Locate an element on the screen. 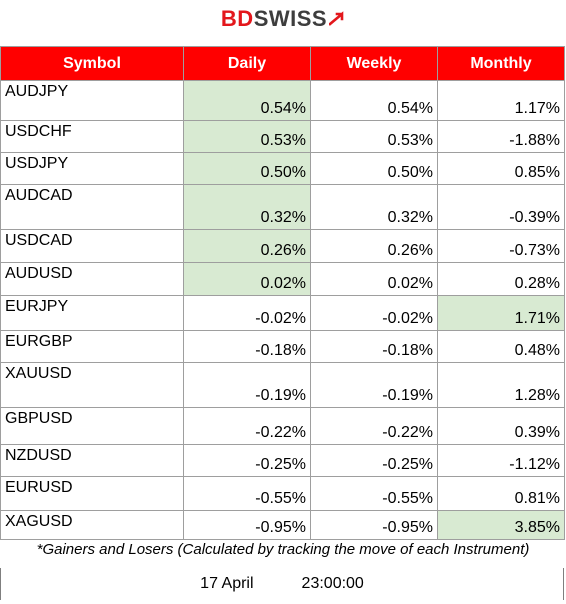  symbol-cell: NZDUSD is located at coordinates (92, 460).